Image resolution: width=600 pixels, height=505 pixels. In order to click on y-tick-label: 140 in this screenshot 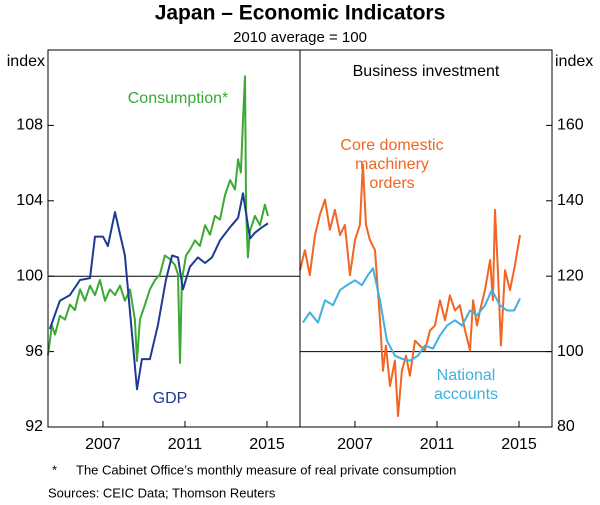, I will do `click(570, 200)`.